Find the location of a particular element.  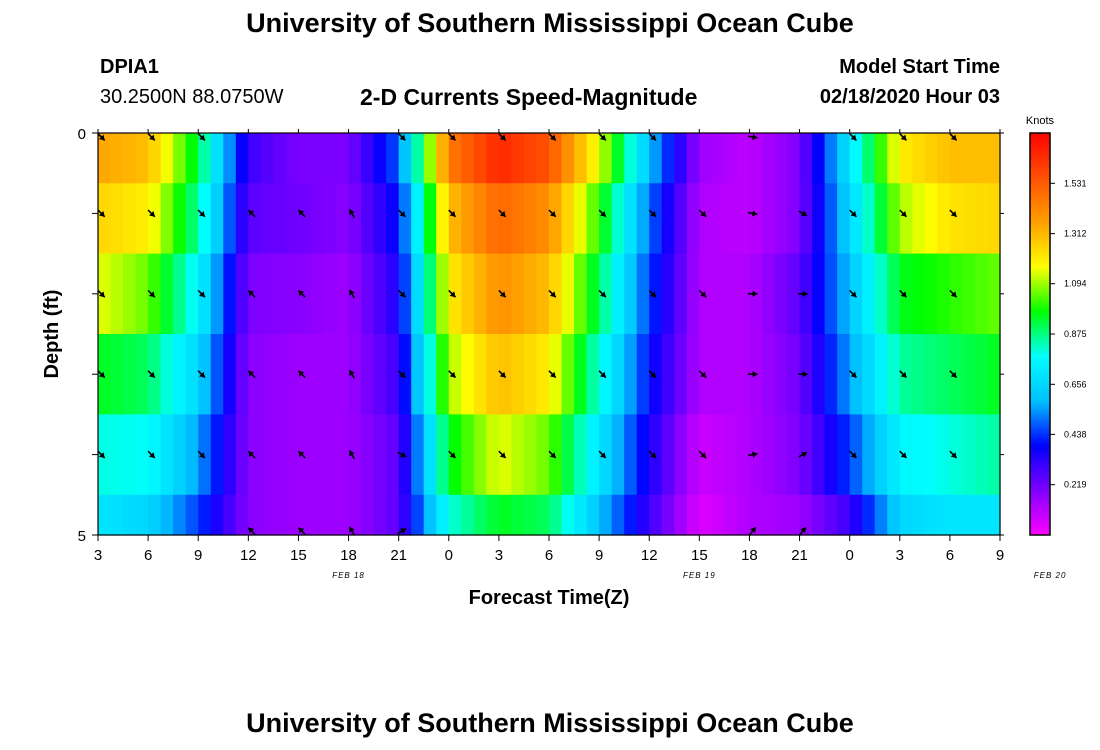

y-tick-label: 0 is located at coordinates (82, 134).